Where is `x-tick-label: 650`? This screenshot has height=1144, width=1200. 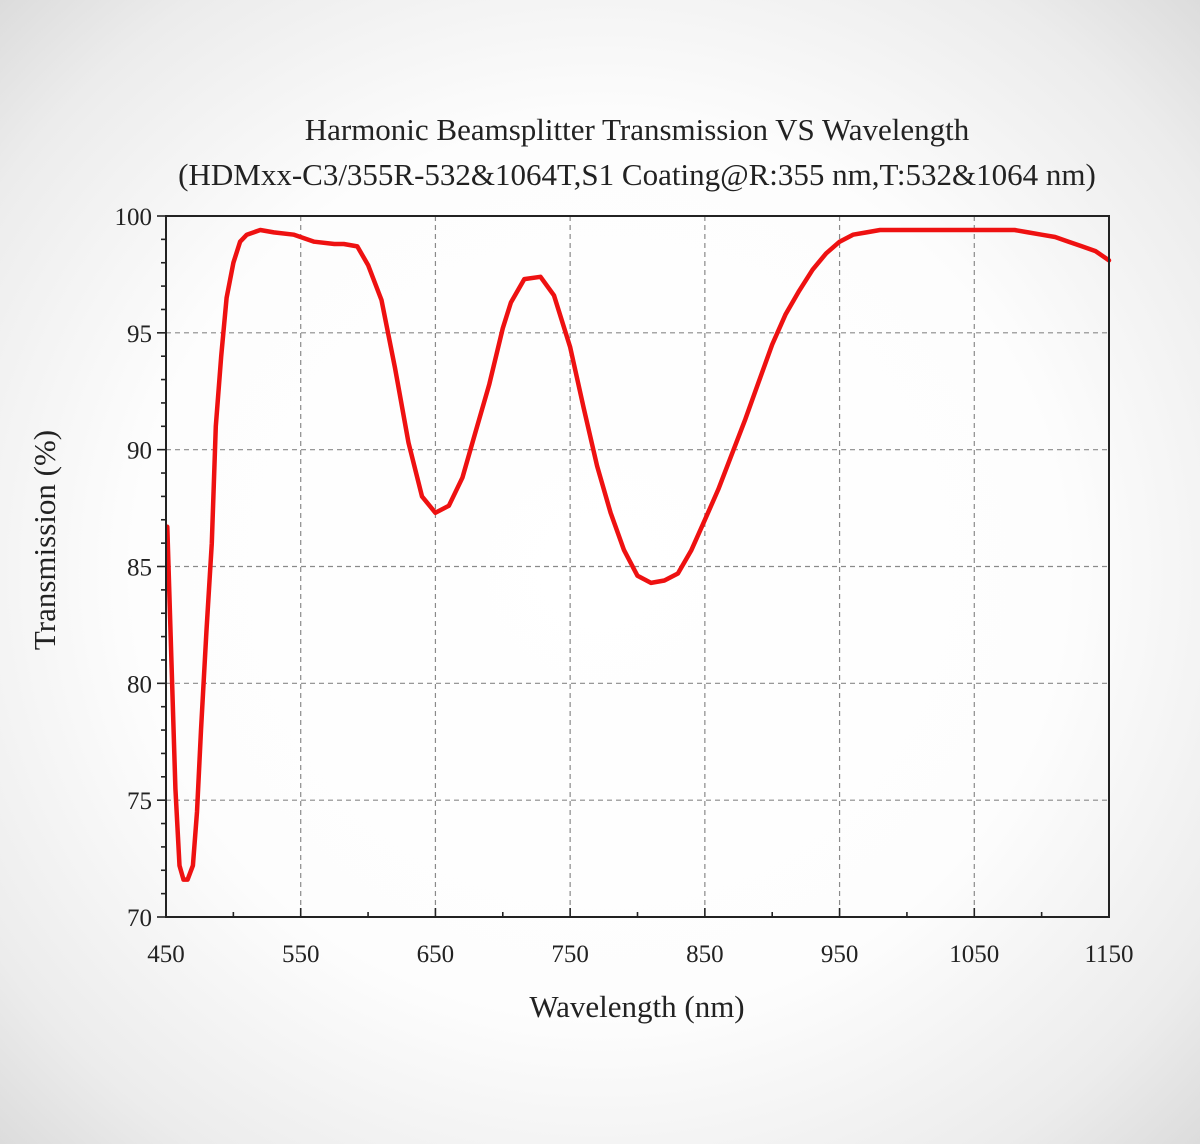 x-tick-label: 650 is located at coordinates (436, 954).